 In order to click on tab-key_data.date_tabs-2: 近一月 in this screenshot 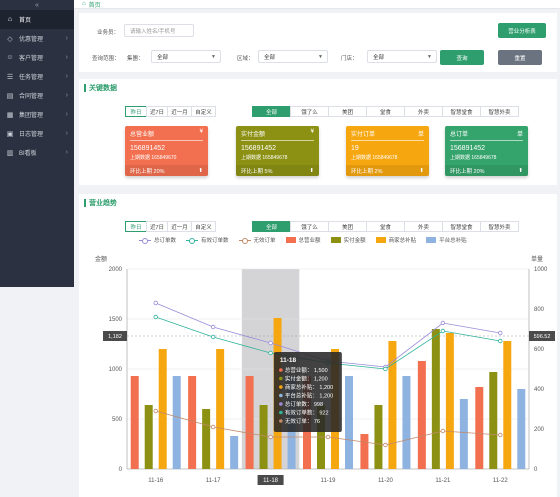, I will do `click(179, 111)`.